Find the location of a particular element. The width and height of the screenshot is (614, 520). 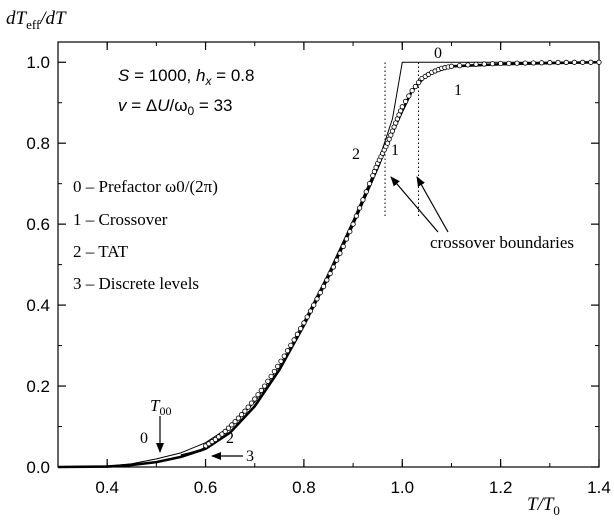

x-tick-label: 1.2 is located at coordinates (501, 487).